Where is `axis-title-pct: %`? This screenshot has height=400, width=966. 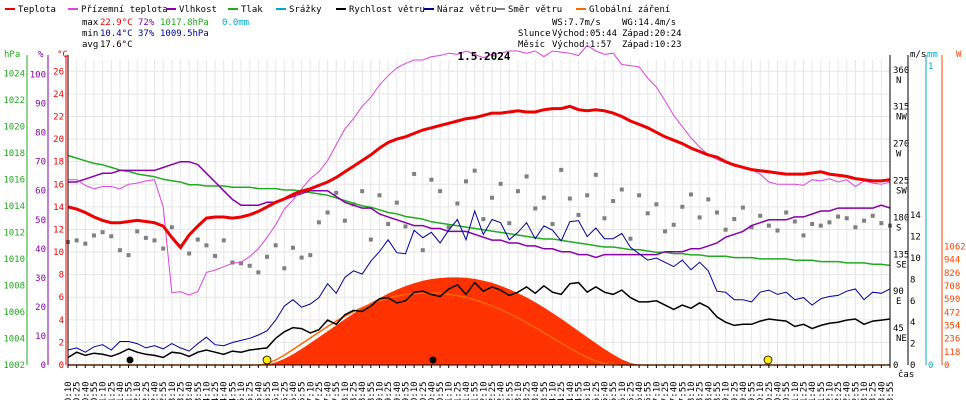
axis-title-pct: % is located at coordinates (41, 55).